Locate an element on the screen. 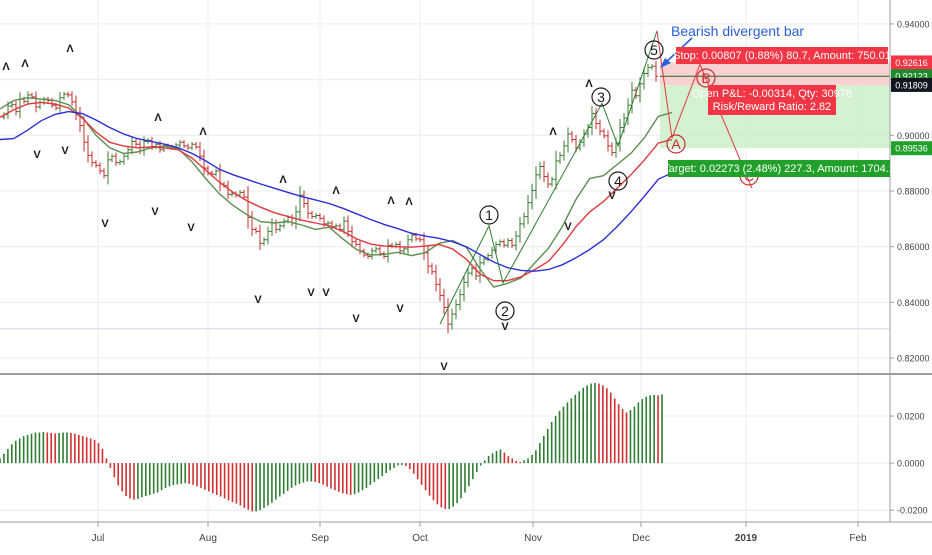  pnl-label-text: Open P&L: -0.00314, Qty: 30978 is located at coordinates (772, 94).